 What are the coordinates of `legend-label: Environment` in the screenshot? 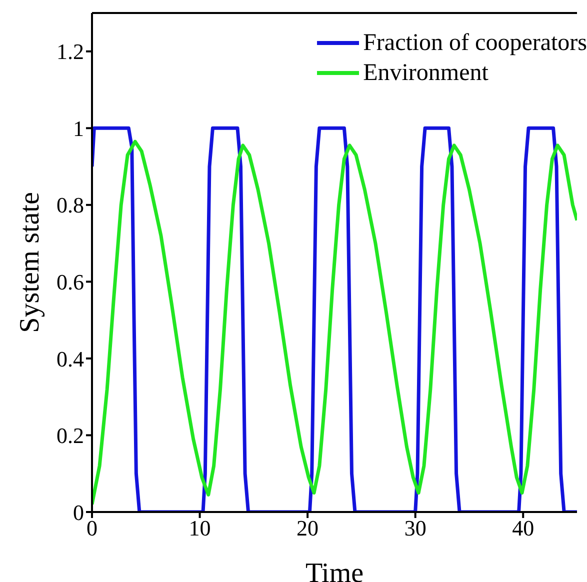 It's located at (425, 73).